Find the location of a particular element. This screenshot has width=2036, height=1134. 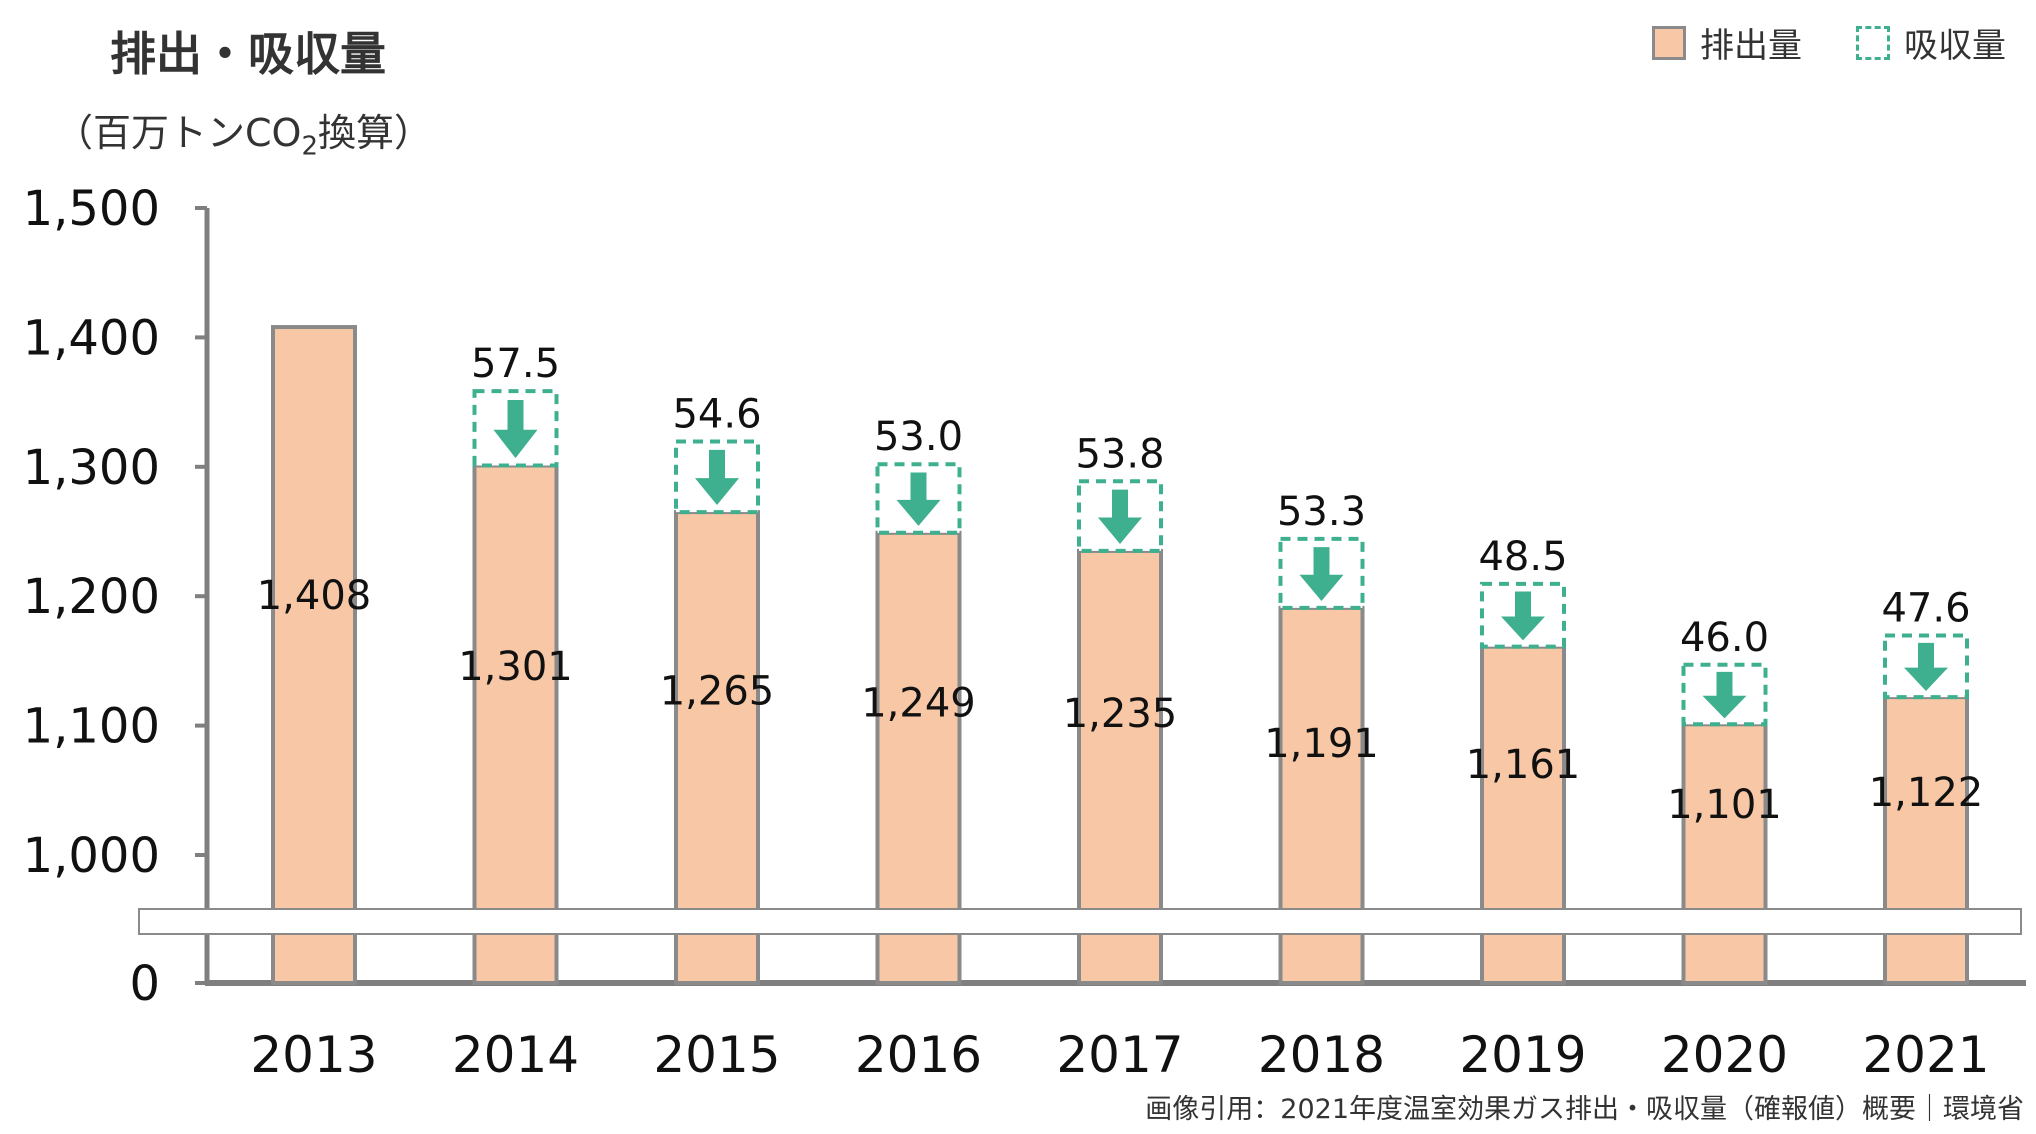

x-tick-label: 2013 is located at coordinates (313, 1055).